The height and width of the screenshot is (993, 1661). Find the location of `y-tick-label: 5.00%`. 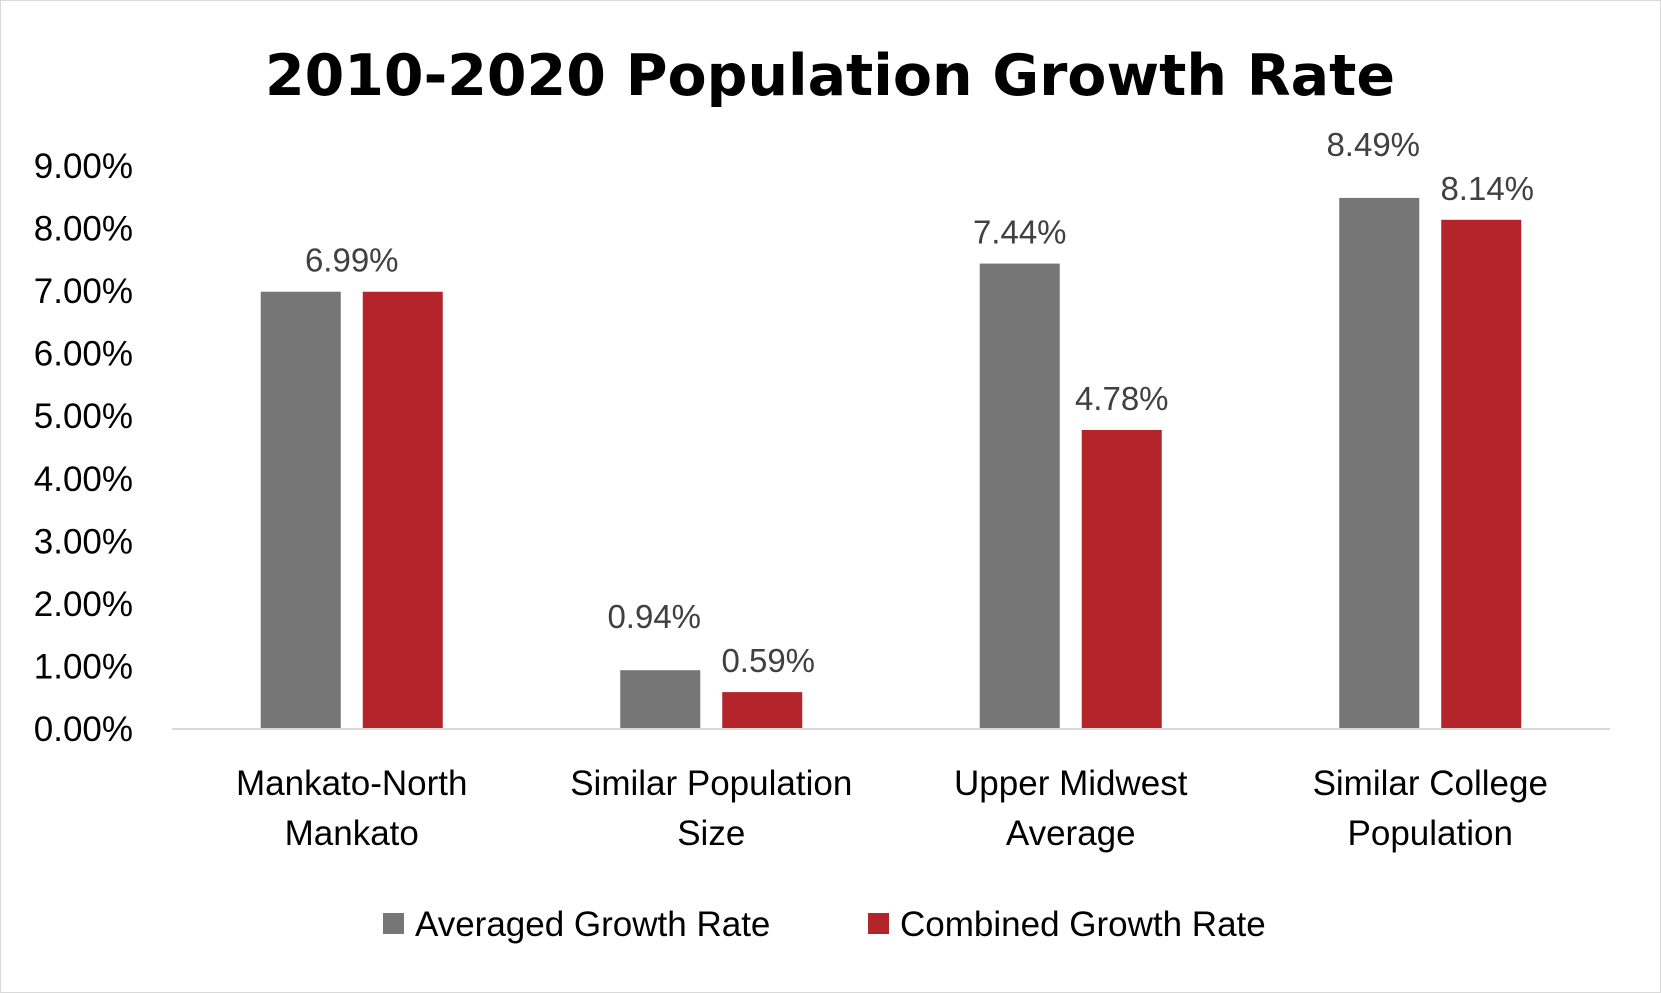

y-tick-label: 5.00% is located at coordinates (83, 416).